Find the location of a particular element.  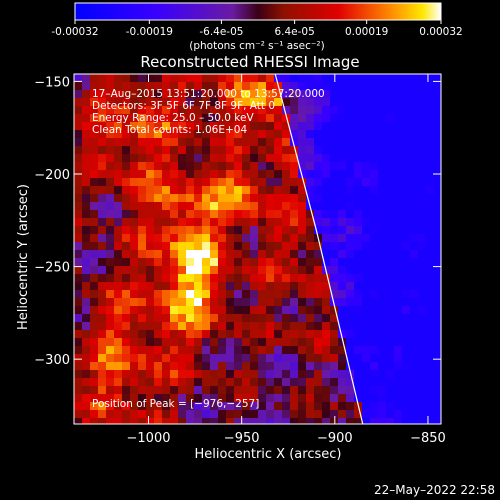

colorbar-tick-label: -0.00032 is located at coordinates (74, 32).